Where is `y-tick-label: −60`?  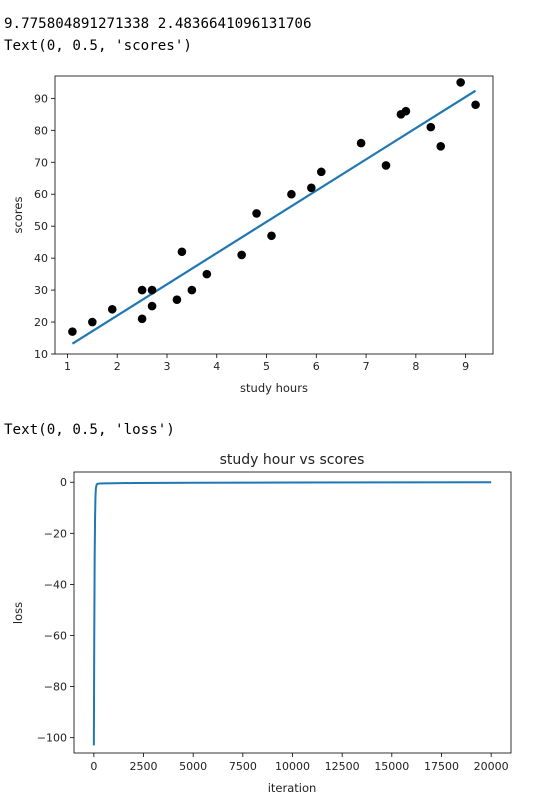 y-tick-label: −60 is located at coordinates (55, 635).